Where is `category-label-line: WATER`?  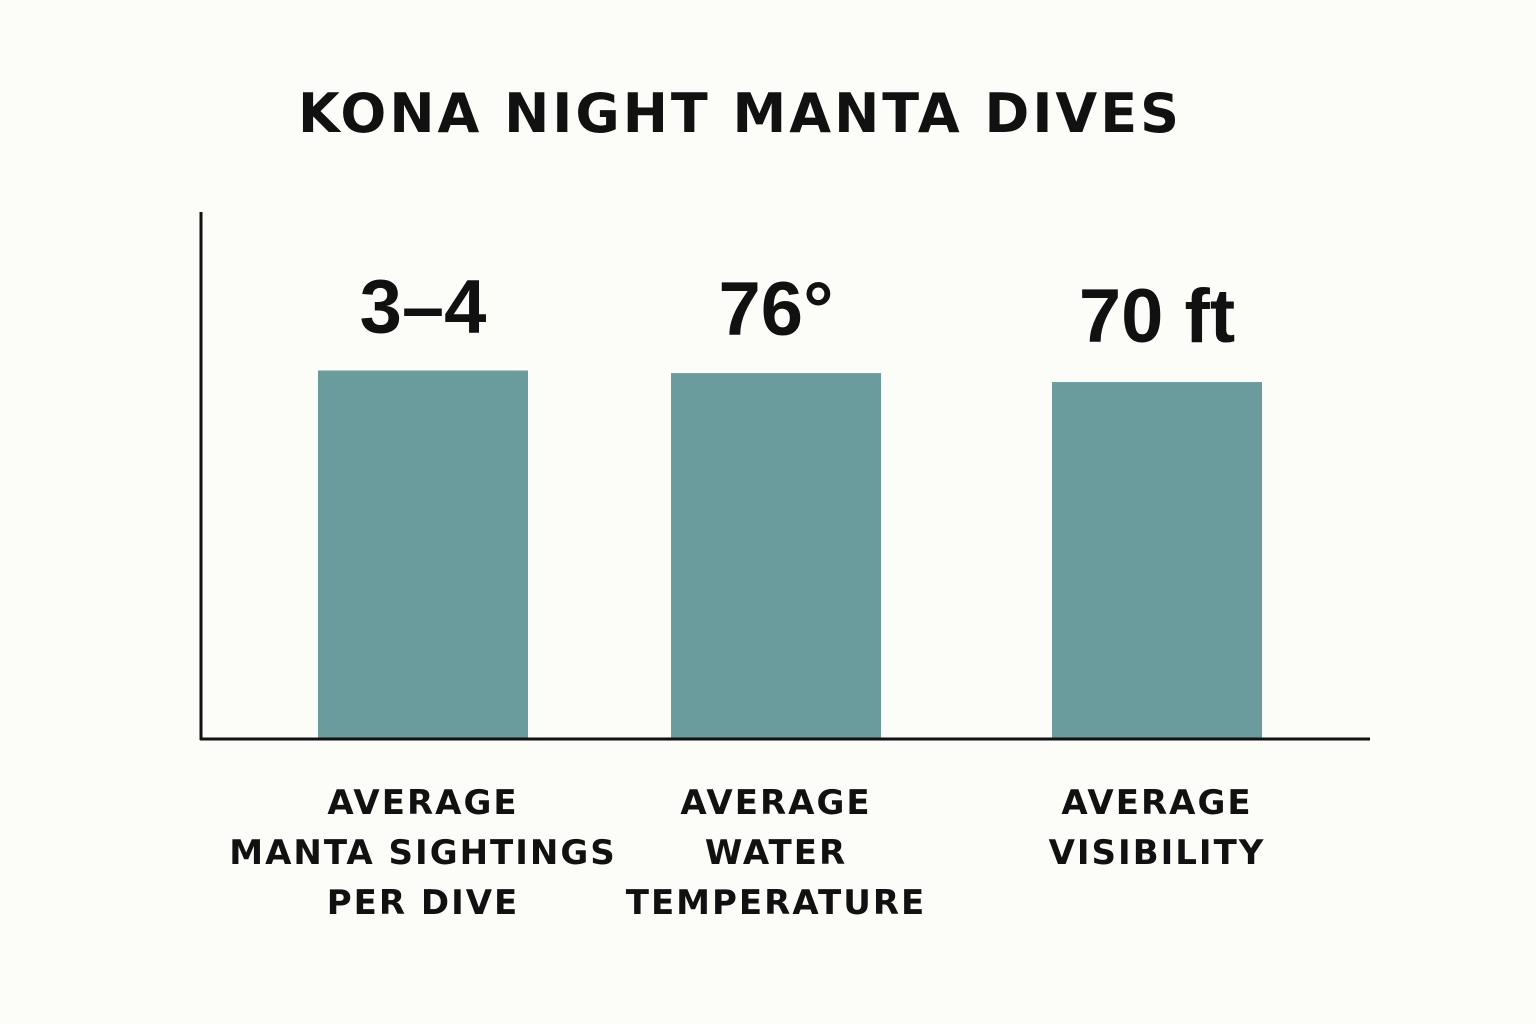
category-label-line: WATER is located at coordinates (776, 853).